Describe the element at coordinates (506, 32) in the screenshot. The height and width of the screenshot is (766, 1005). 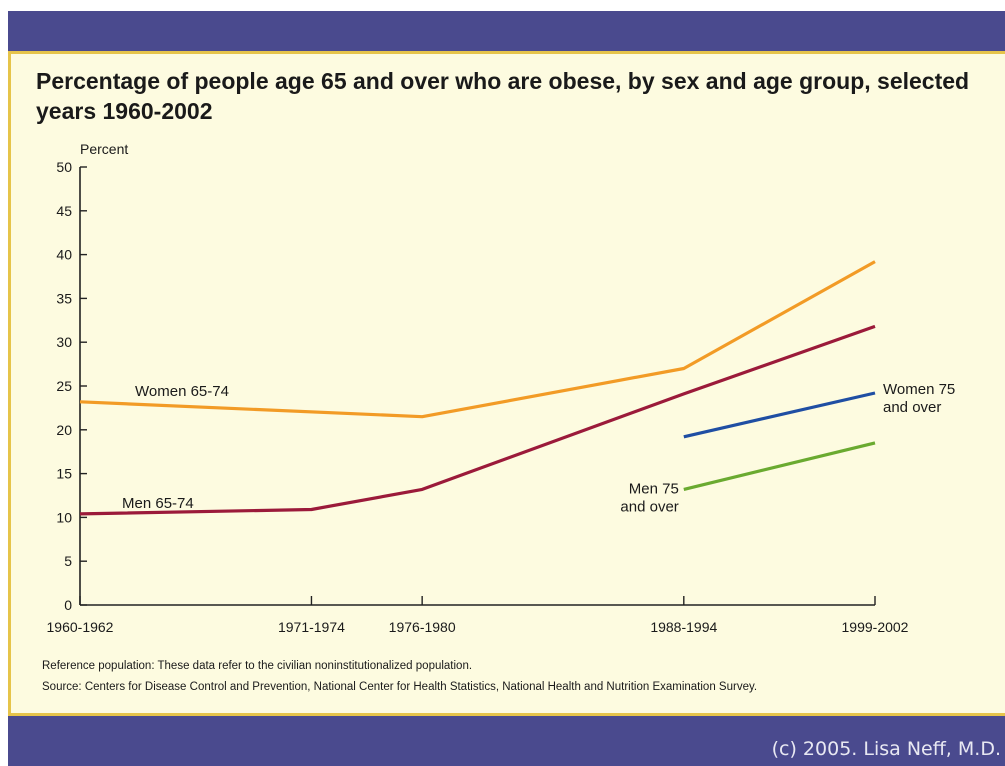
I see `top-banner` at that location.